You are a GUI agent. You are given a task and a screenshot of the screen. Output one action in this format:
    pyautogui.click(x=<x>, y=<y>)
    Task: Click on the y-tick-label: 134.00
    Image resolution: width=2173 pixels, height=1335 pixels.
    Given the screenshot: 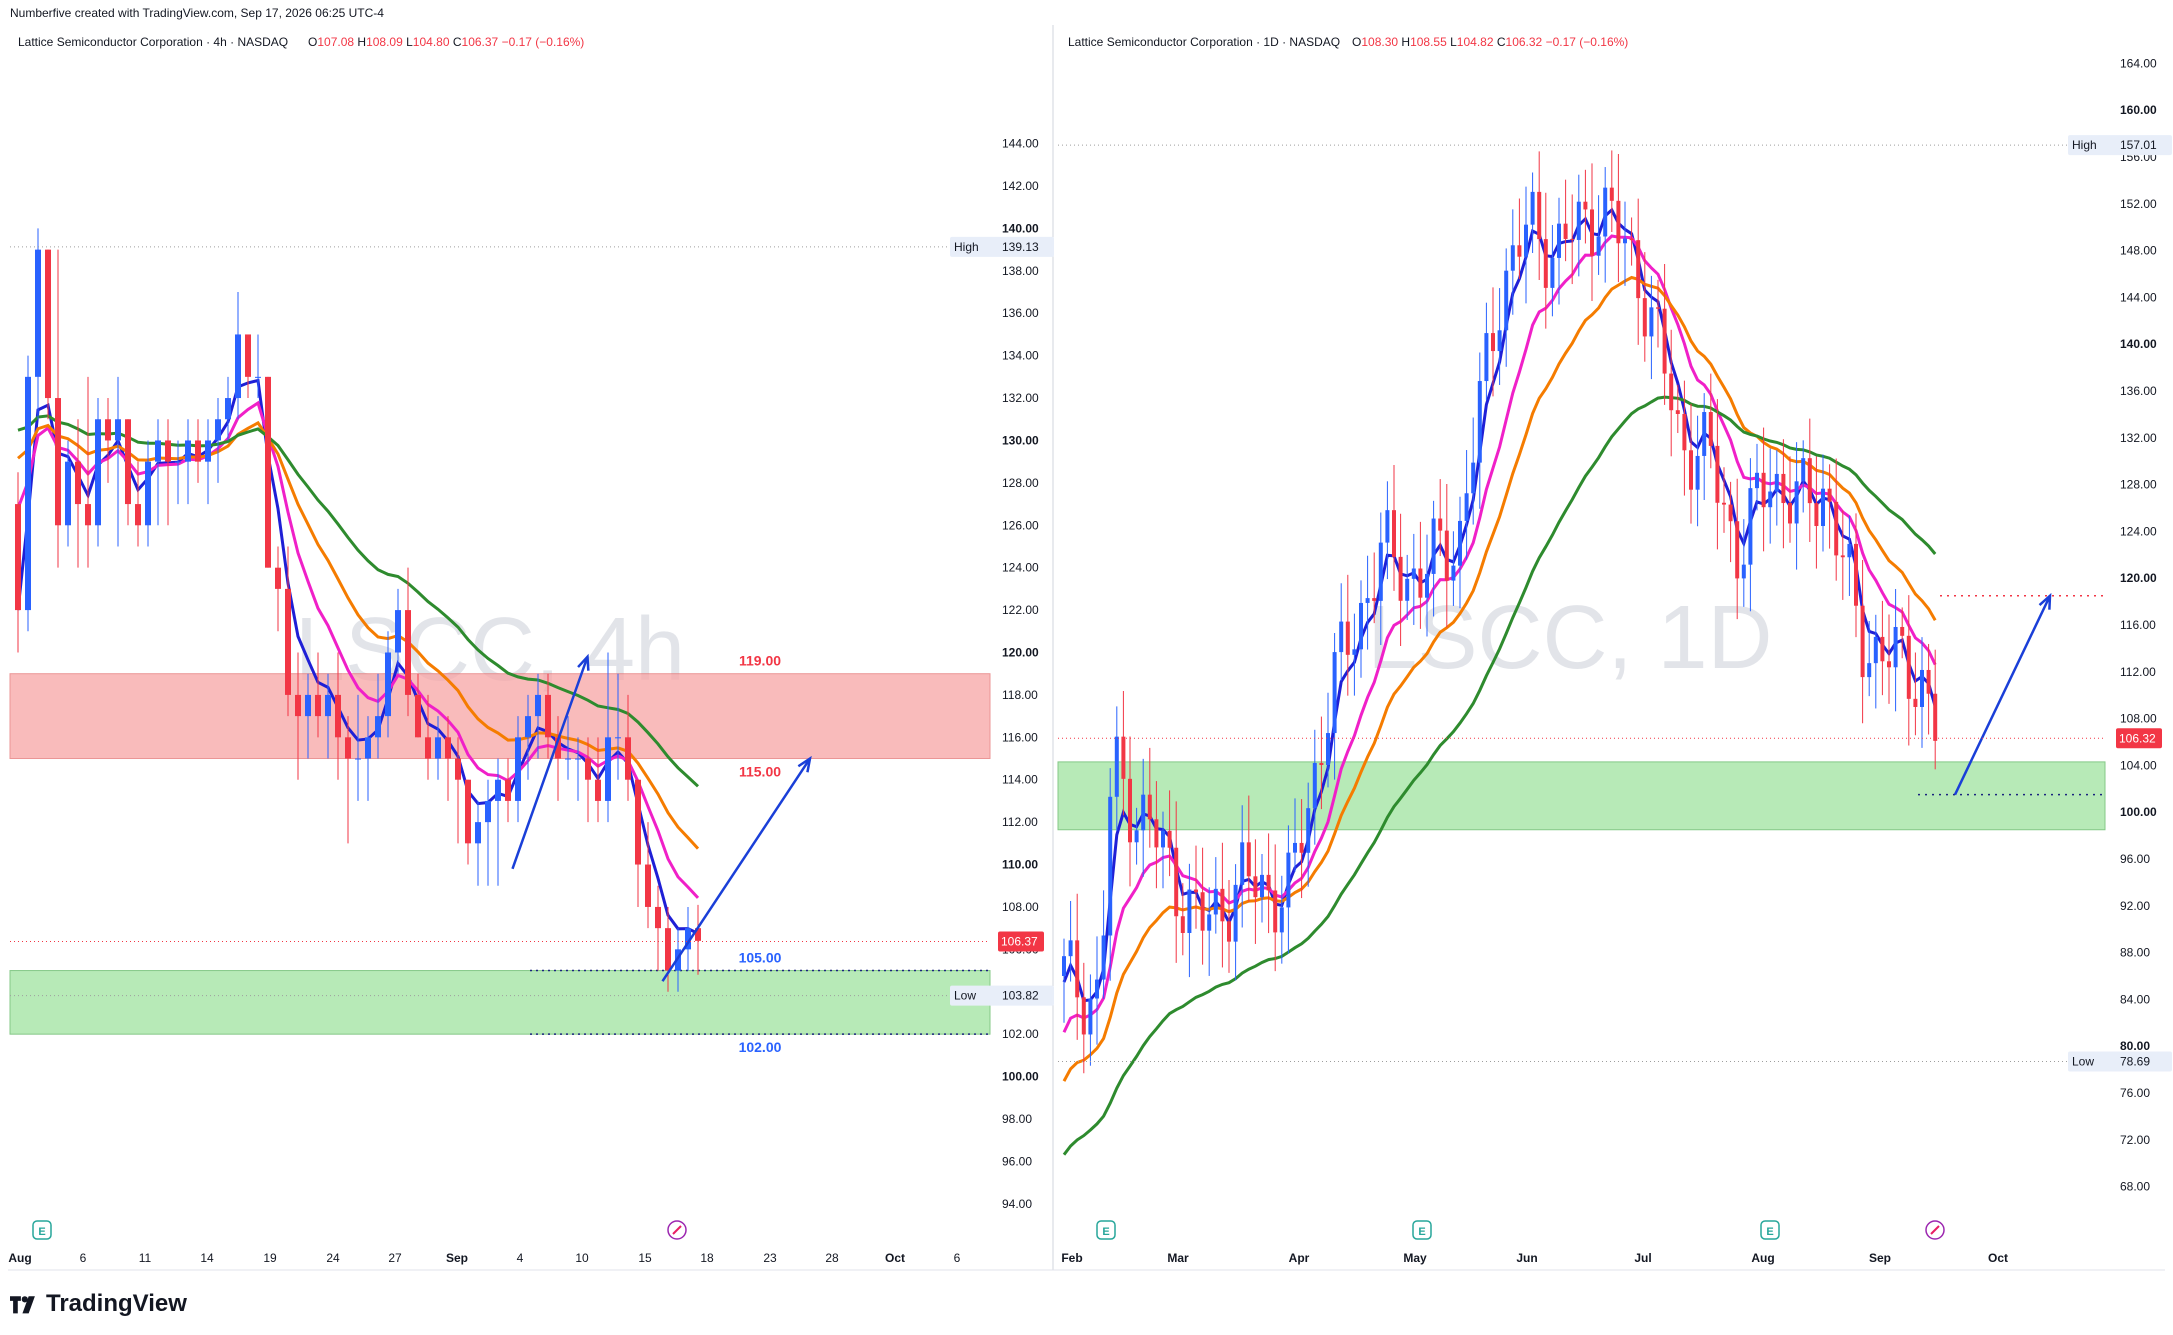 What is the action you would take?
    pyautogui.click(x=1020, y=356)
    